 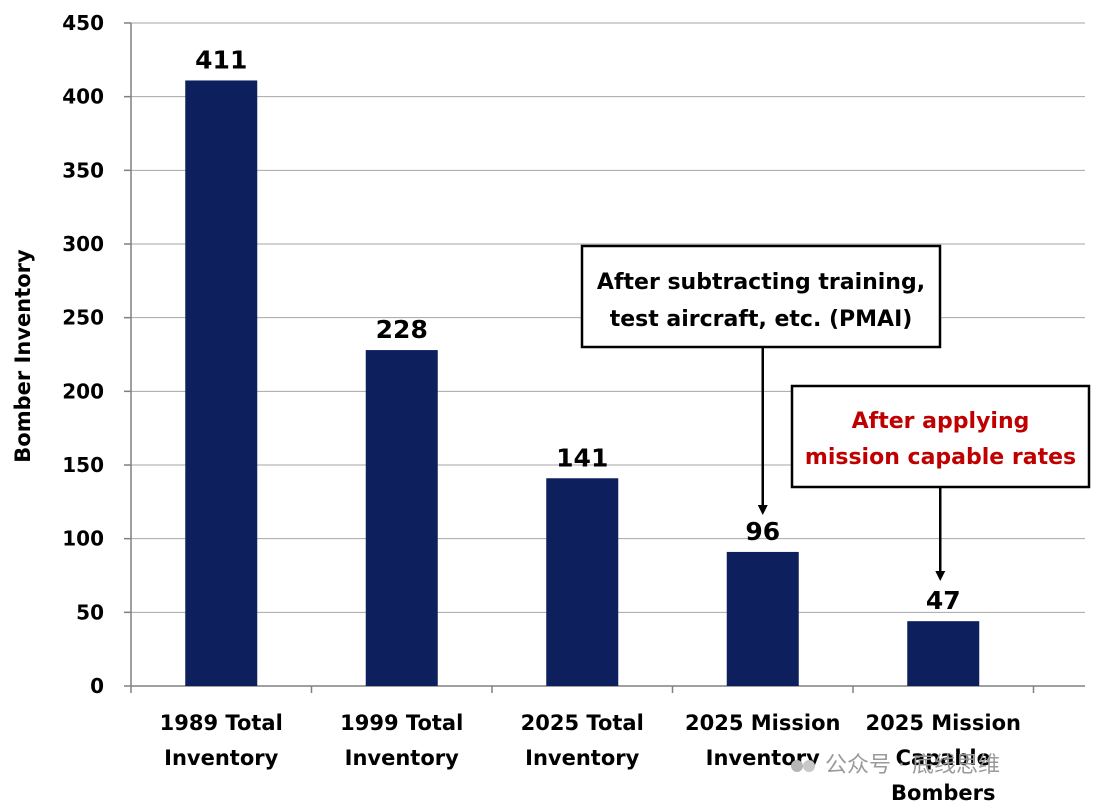 What do you see at coordinates (943, 758) in the screenshot?
I see `x-category-label: Capable` at bounding box center [943, 758].